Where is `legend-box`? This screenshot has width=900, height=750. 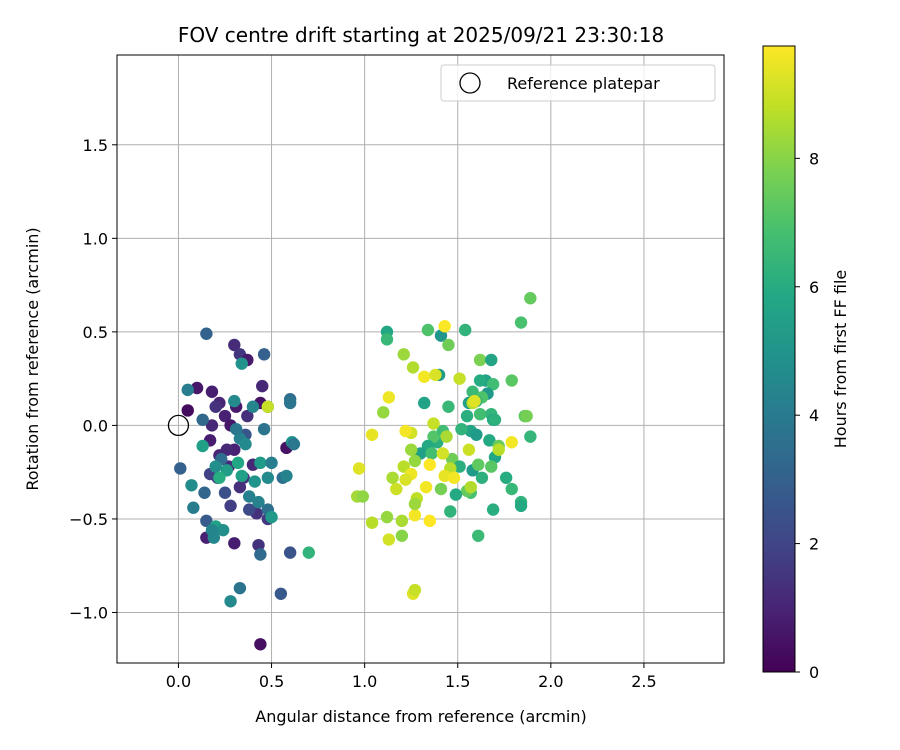
legend-box is located at coordinates (578, 83).